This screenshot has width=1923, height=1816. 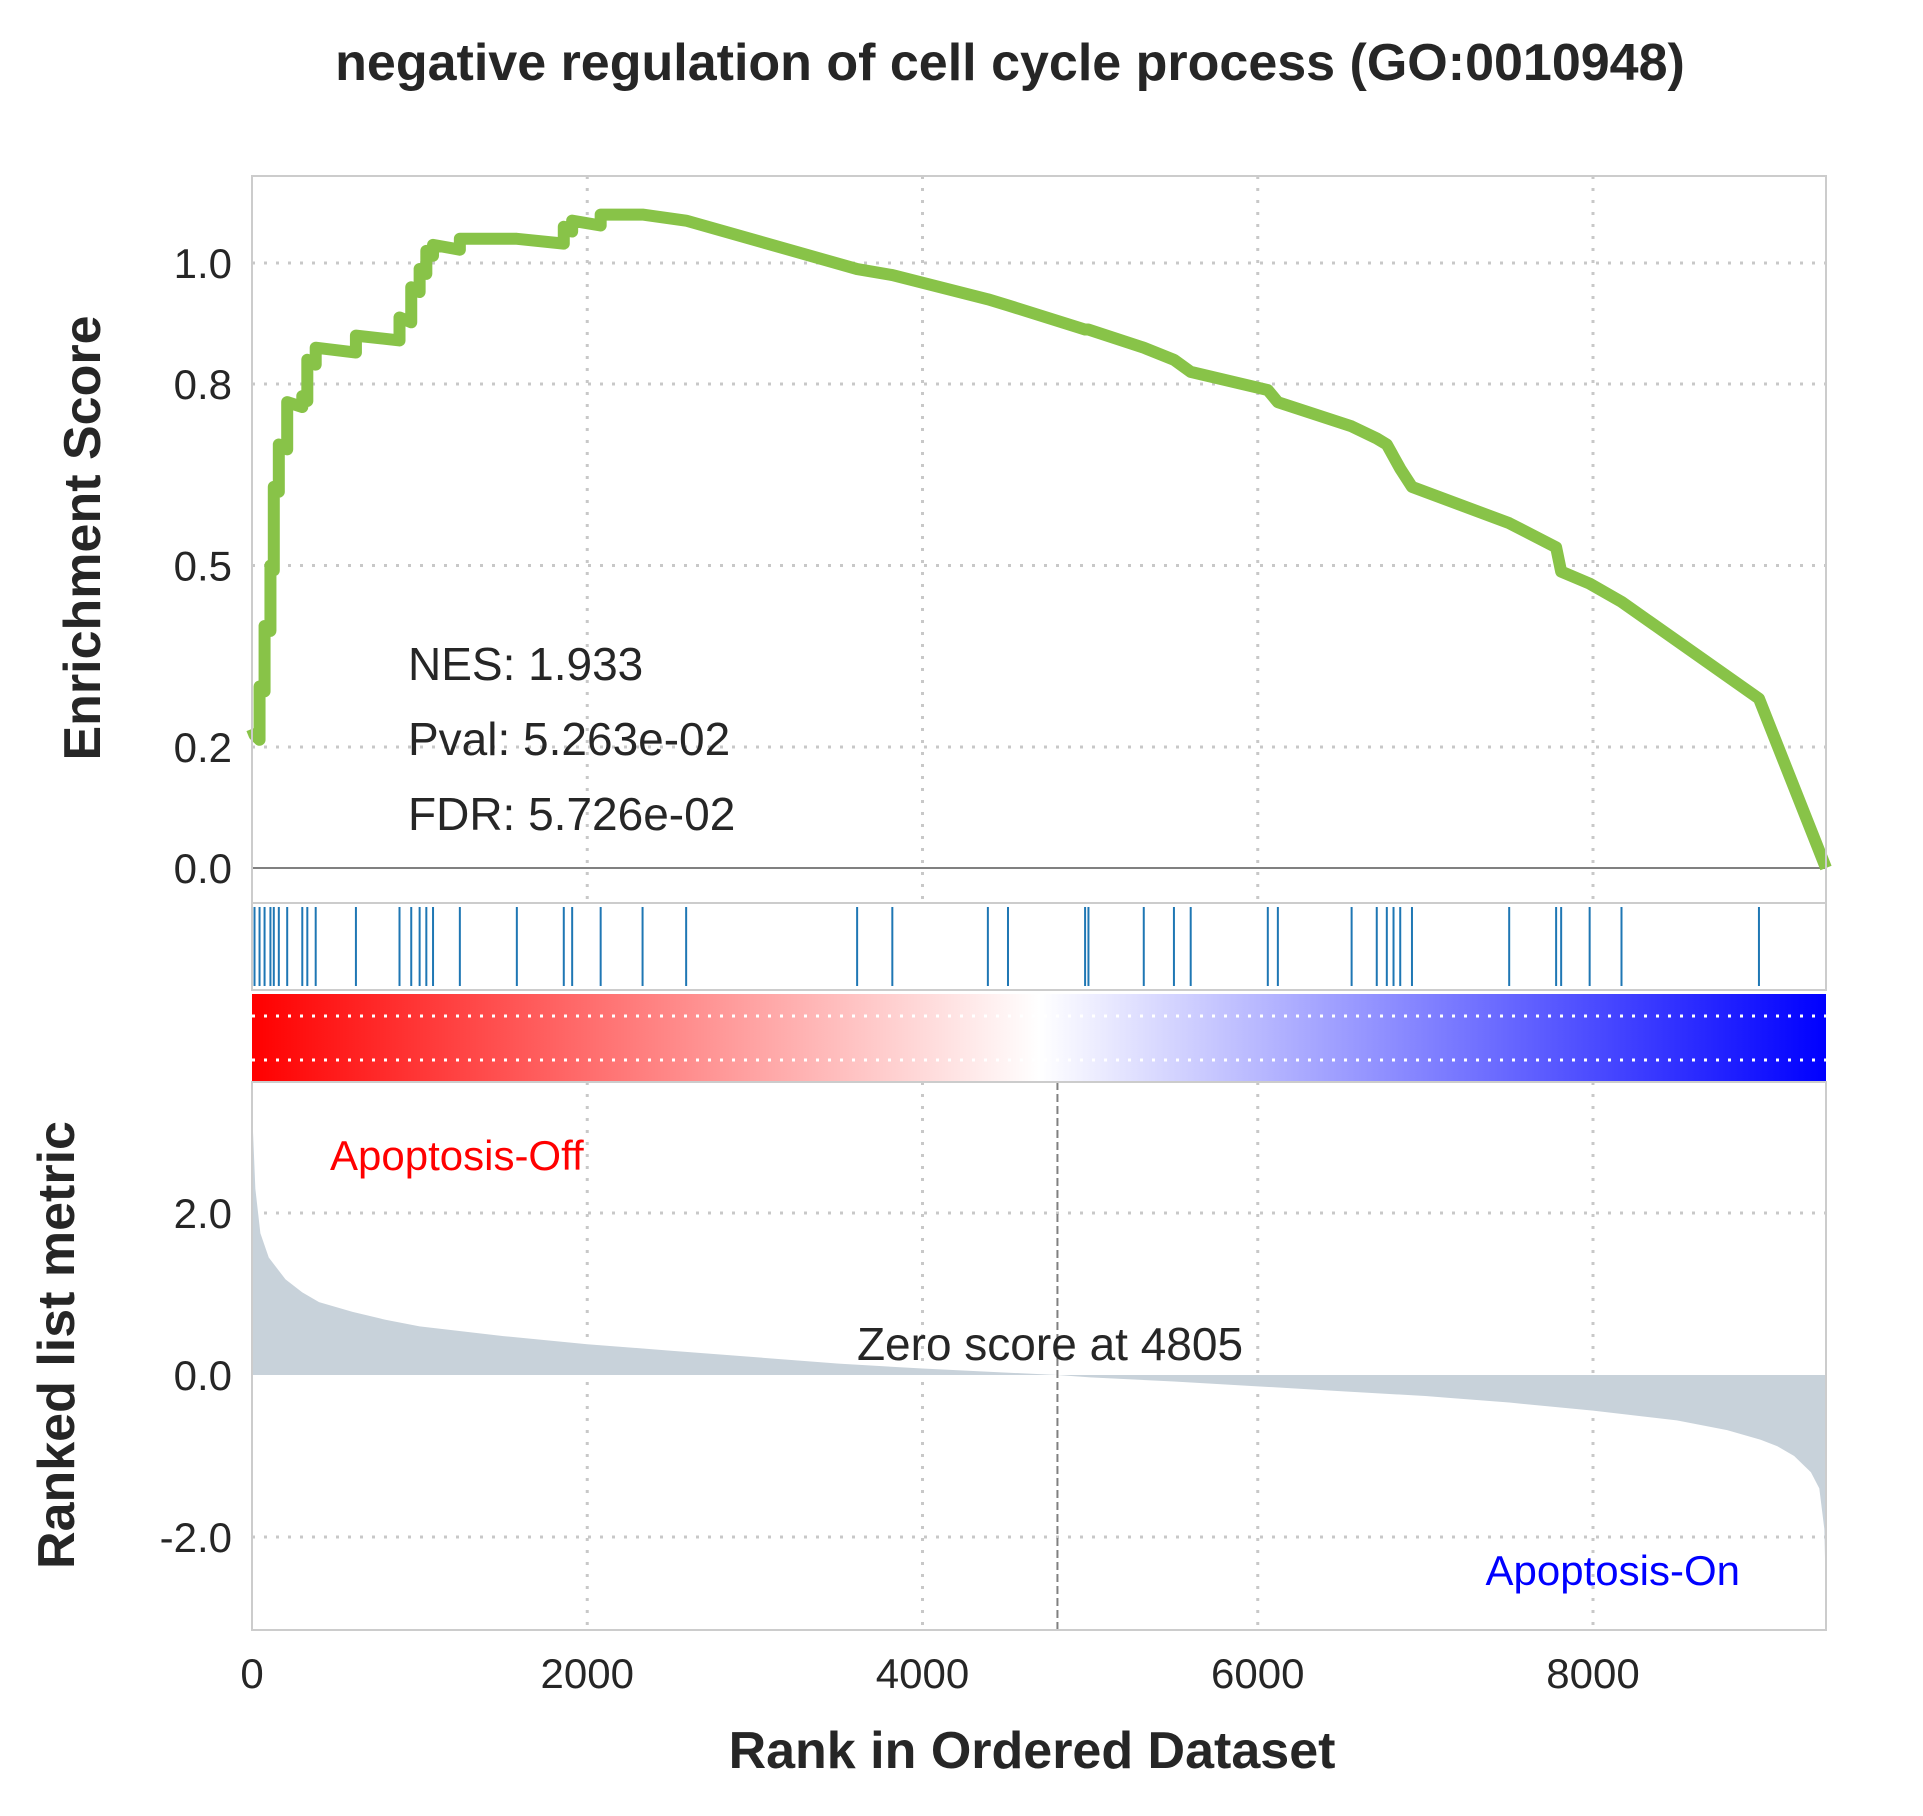 I want to click on rank-ytick-label: -2.0, so click(x=196, y=1537).